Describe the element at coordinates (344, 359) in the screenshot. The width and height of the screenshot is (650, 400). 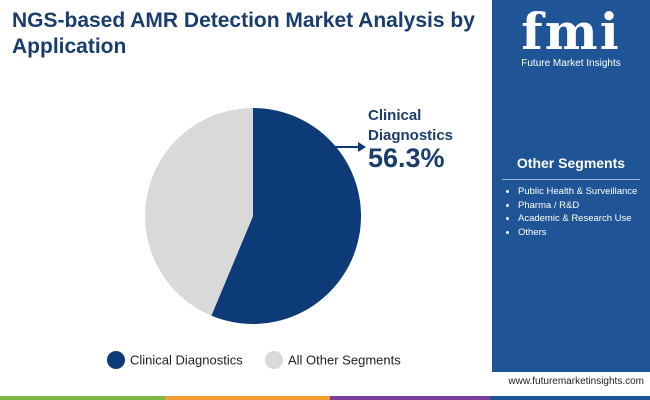
I see `legend-label: All Other Segments` at that location.